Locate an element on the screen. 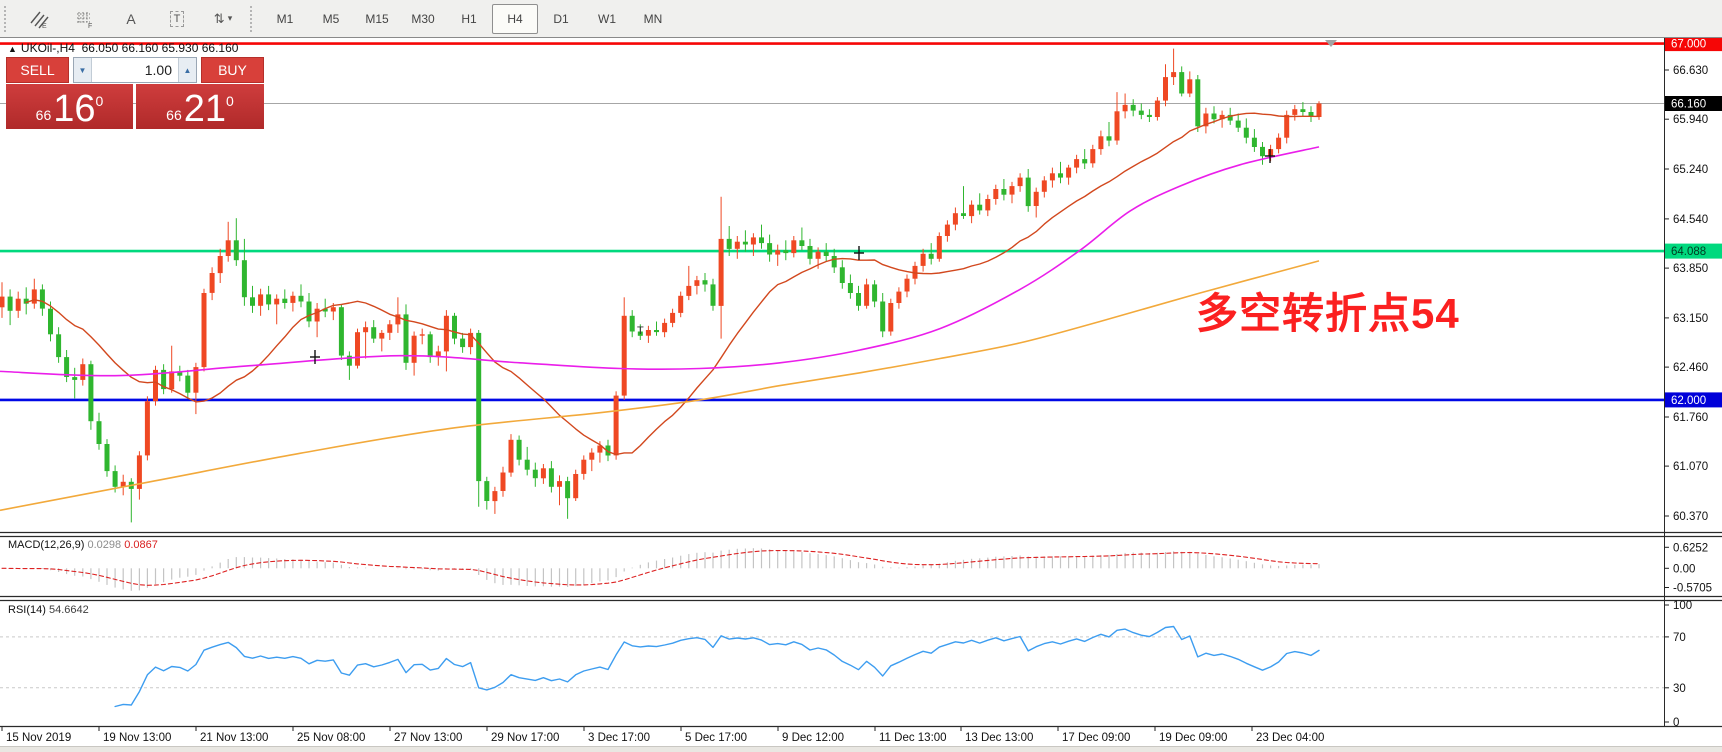 This screenshot has width=1722, height=752. timeframe-d1: D1 is located at coordinates (561, 18).